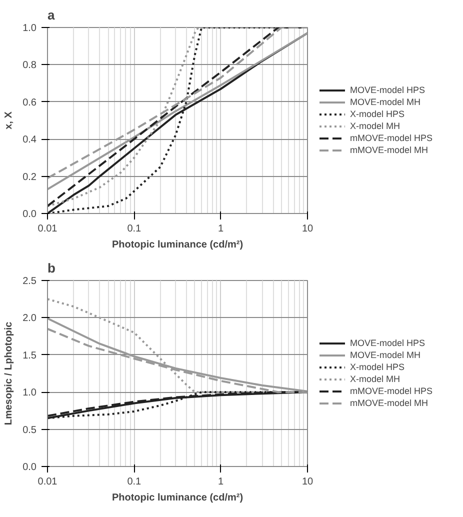 The height and width of the screenshot is (517, 463). I want to click on y-axis-title: x, X, so click(9, 120).